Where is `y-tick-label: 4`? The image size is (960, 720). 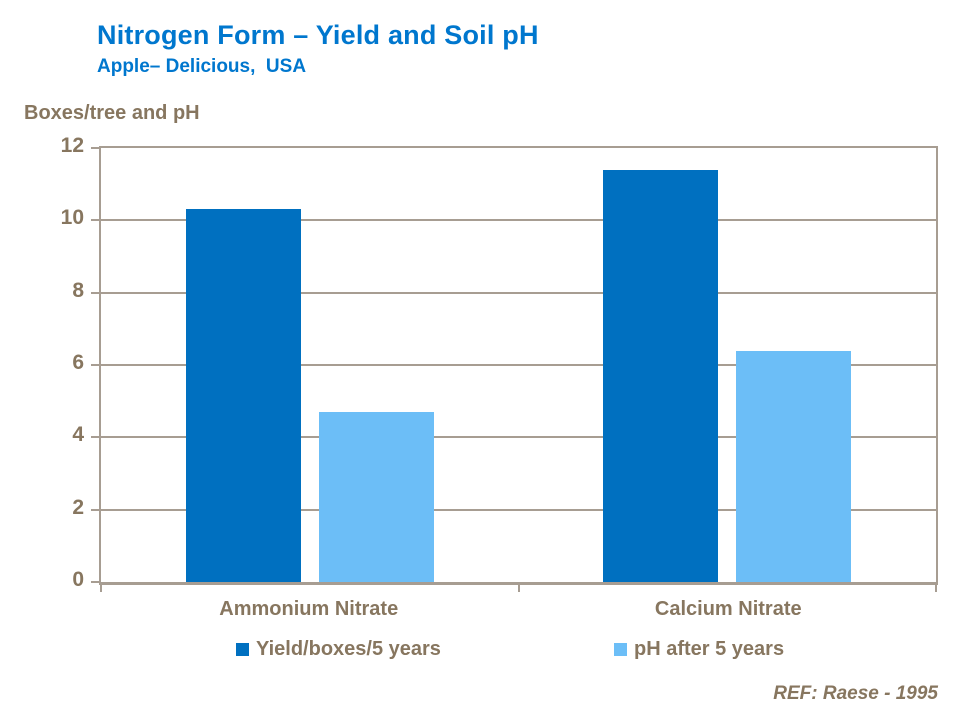 y-tick-label: 4 is located at coordinates (78, 435).